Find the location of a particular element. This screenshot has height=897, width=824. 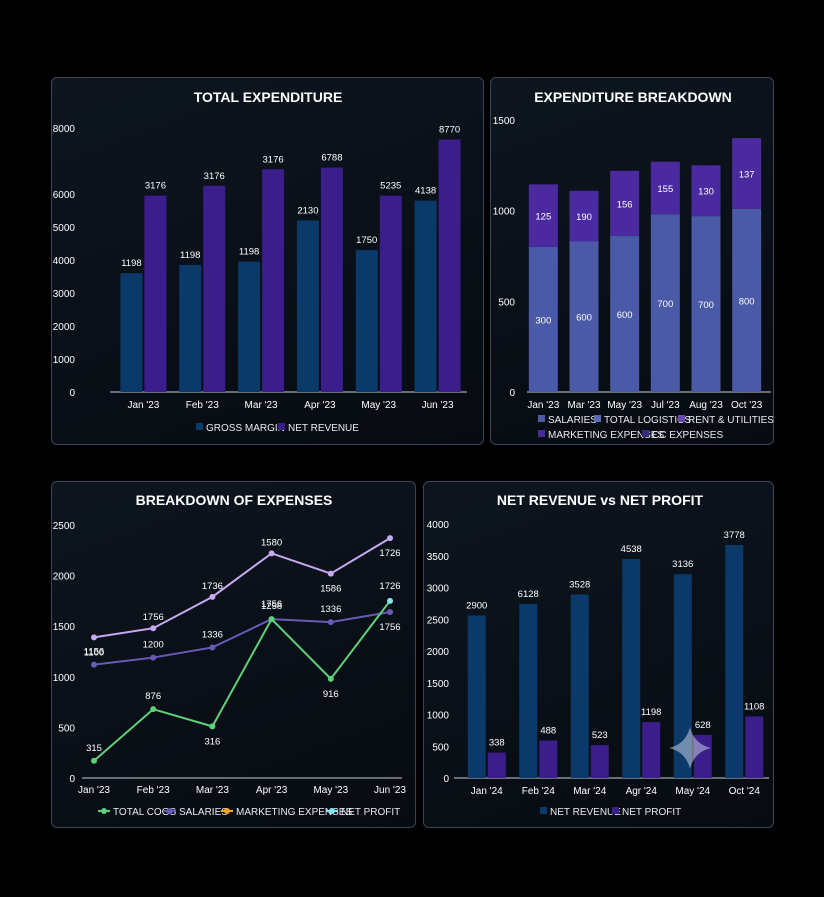

data-label: 4138 is located at coordinates (425, 191).